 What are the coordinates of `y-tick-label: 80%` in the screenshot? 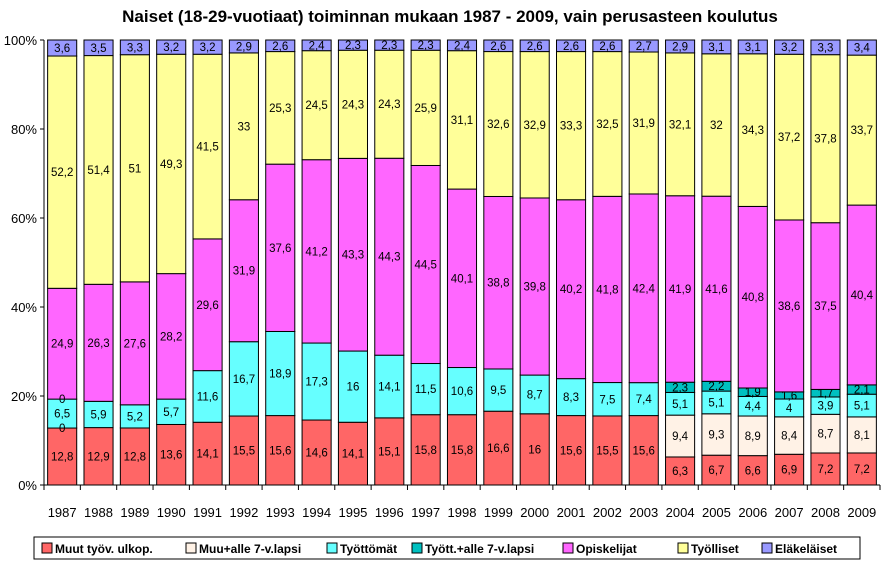 It's located at (24, 129).